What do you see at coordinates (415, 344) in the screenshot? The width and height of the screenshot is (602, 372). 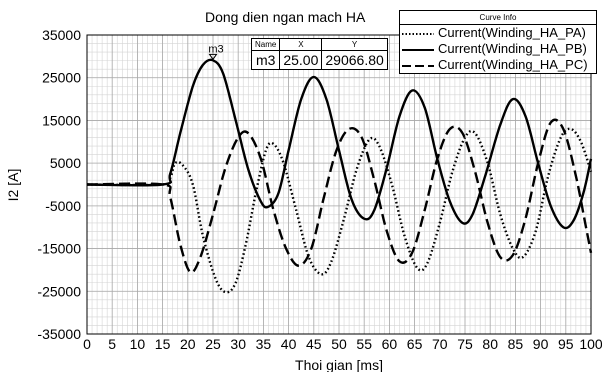 I see `x-tick-label: 65` at bounding box center [415, 344].